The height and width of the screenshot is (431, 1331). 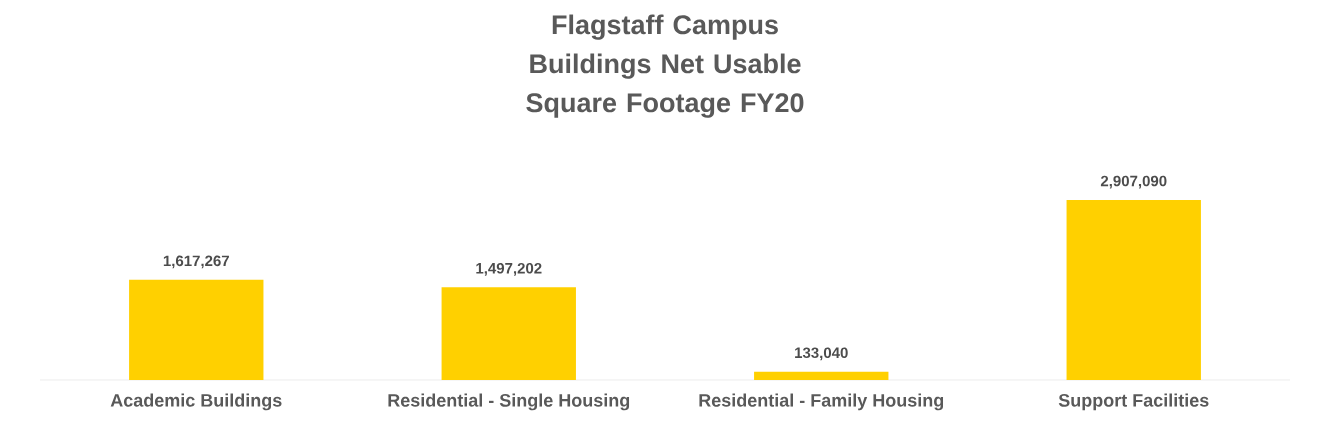 What do you see at coordinates (509, 269) in the screenshot?
I see `data-label: 1,497,202` at bounding box center [509, 269].